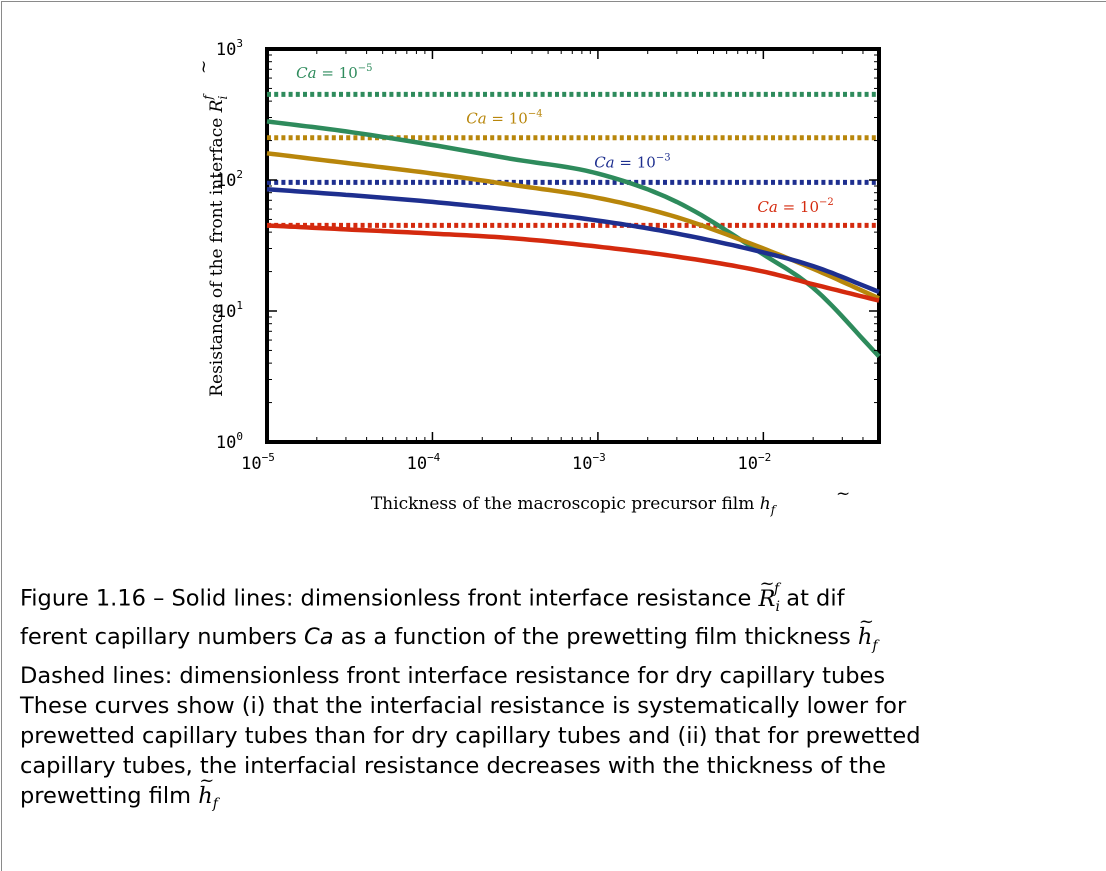 The height and width of the screenshot is (871, 1106). I want to click on annotation-layer: Ca = 10−5 Ca = 10−4 Ca = 10−3 Ca = 10−2, so click(565, 139).